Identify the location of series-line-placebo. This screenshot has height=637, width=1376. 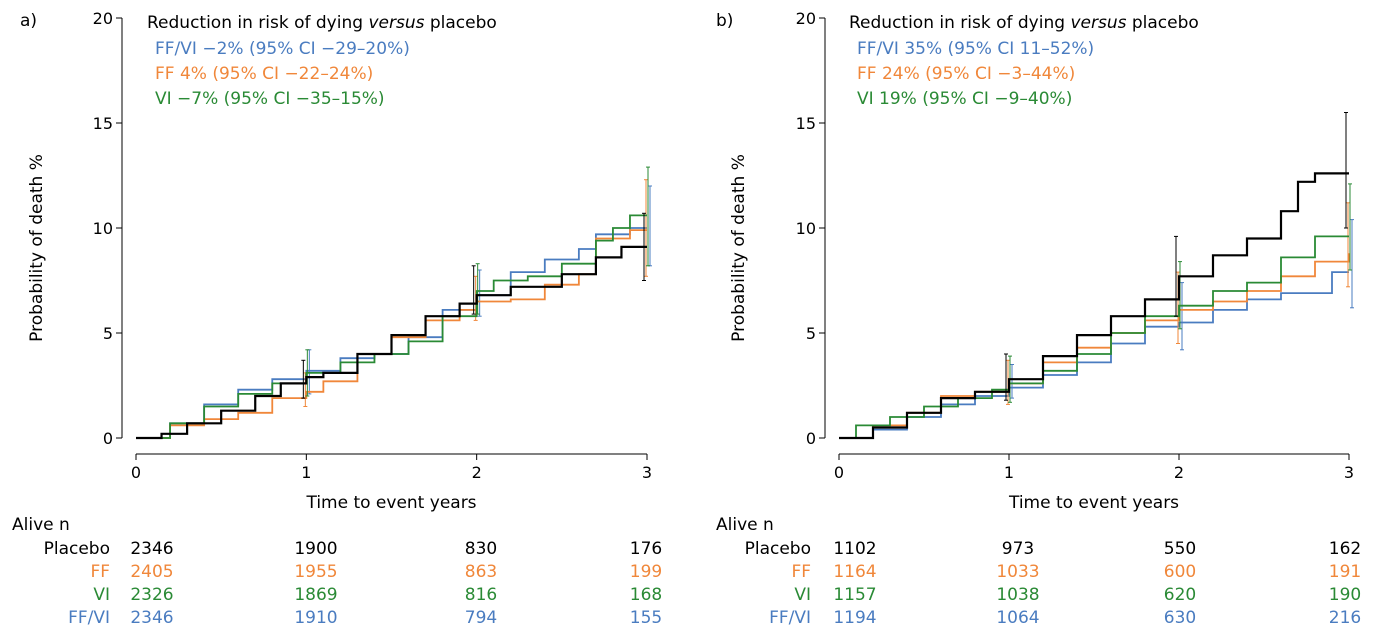
(391, 342).